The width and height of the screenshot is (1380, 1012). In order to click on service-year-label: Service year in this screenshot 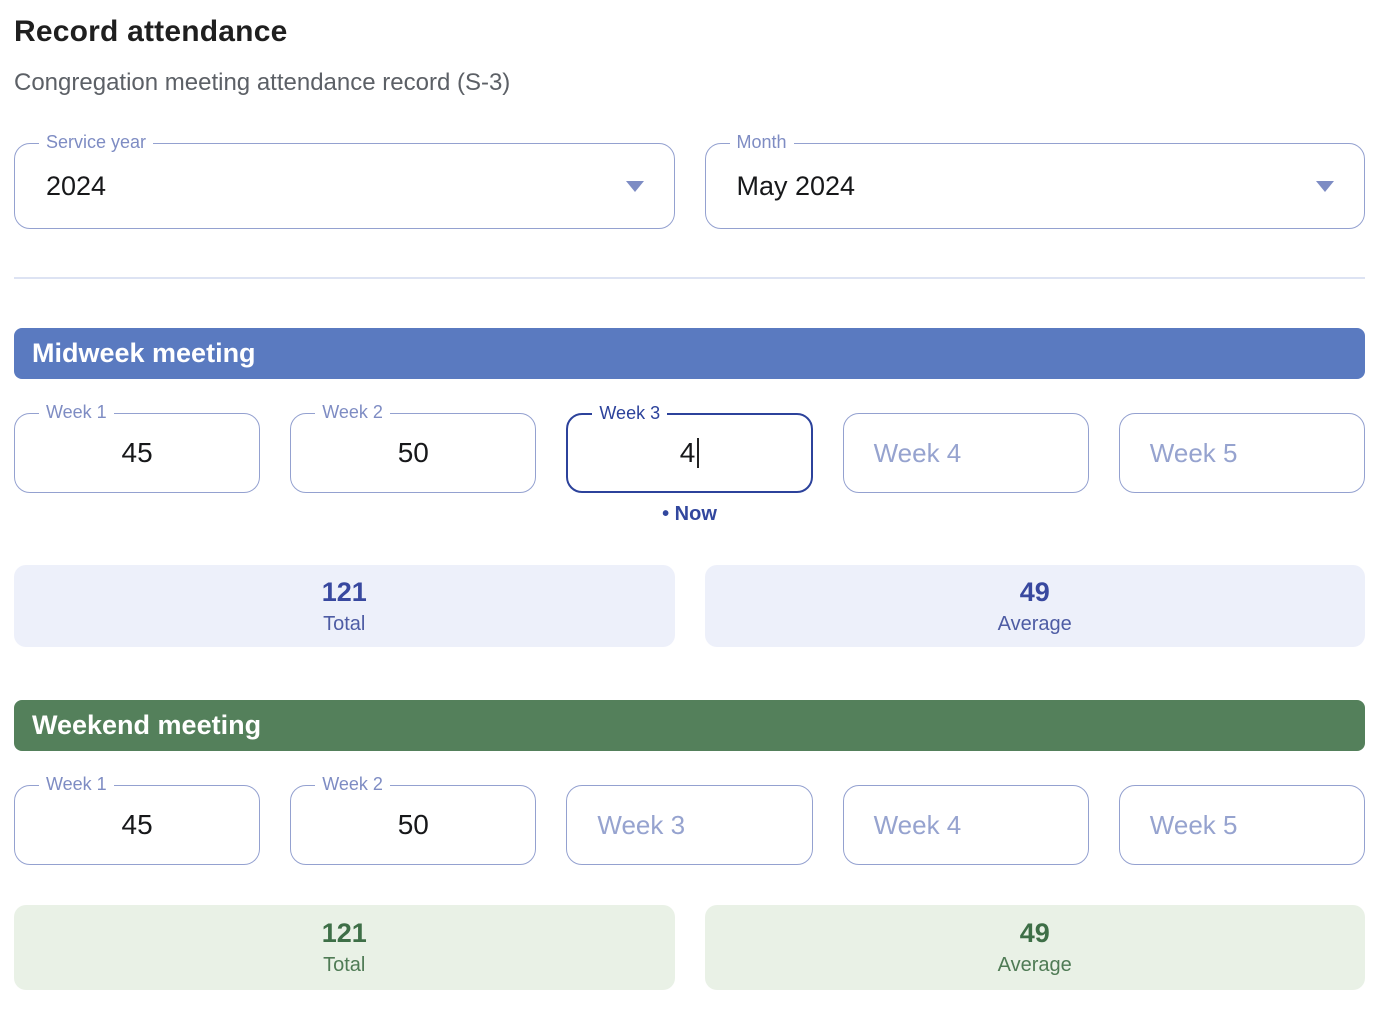, I will do `click(96, 142)`.